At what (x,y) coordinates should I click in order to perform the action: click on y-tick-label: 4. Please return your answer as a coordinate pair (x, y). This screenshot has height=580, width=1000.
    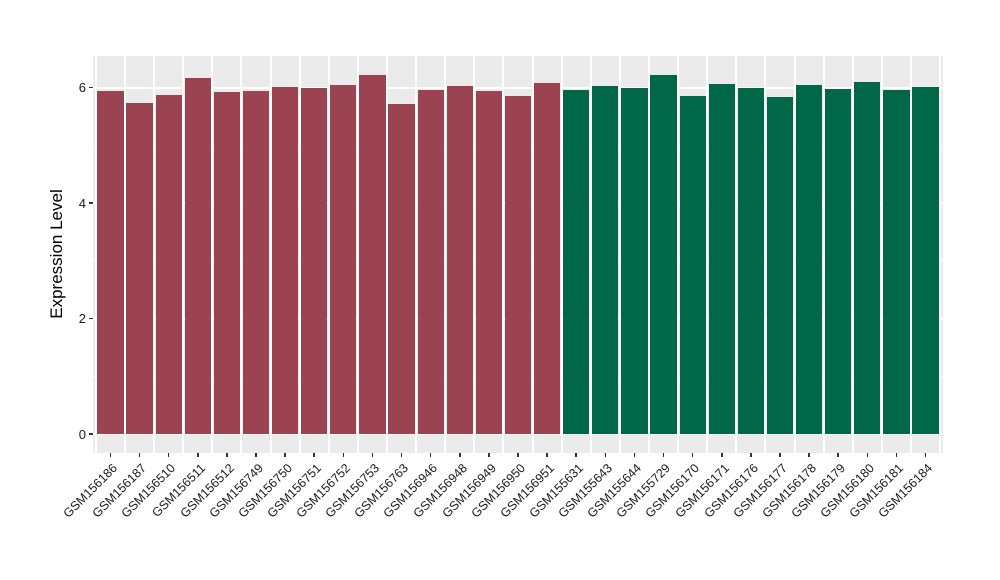
    Looking at the image, I should click on (82, 203).